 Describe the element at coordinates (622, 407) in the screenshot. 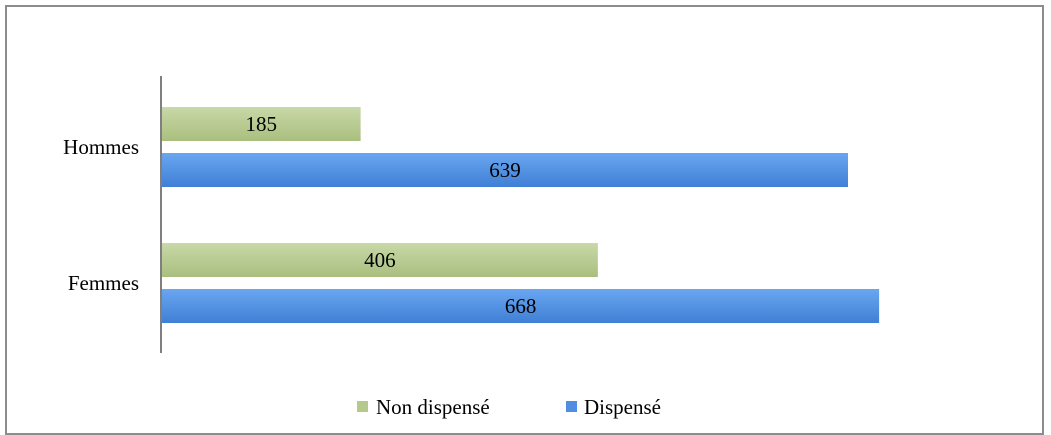

I see `legend-label-dispense: Dispensé` at that location.